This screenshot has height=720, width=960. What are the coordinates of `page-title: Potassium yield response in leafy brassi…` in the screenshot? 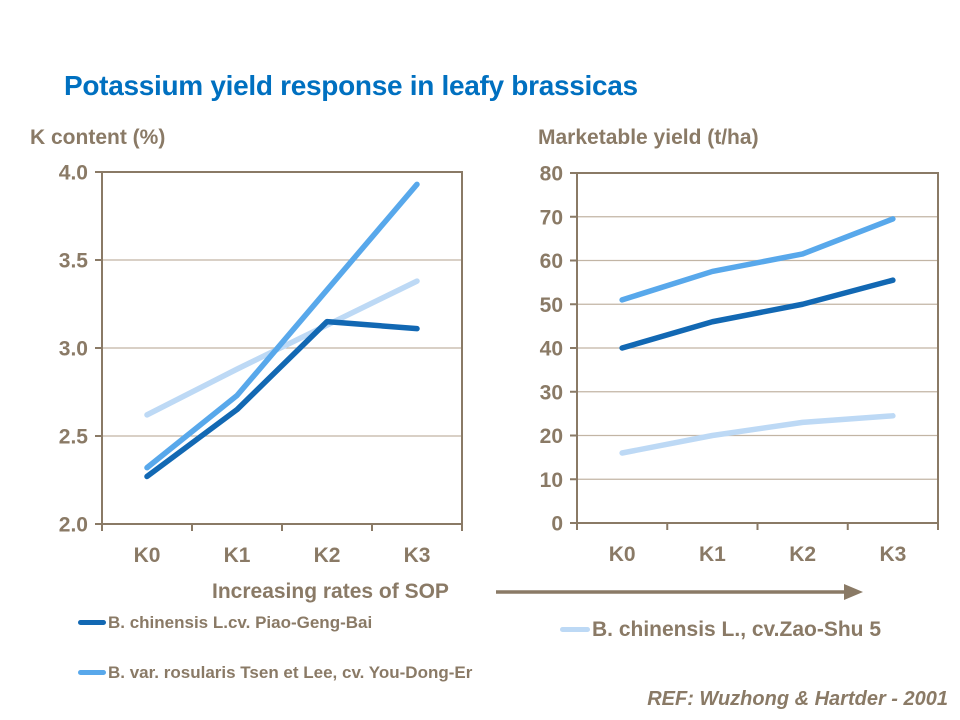 It's located at (351, 85).